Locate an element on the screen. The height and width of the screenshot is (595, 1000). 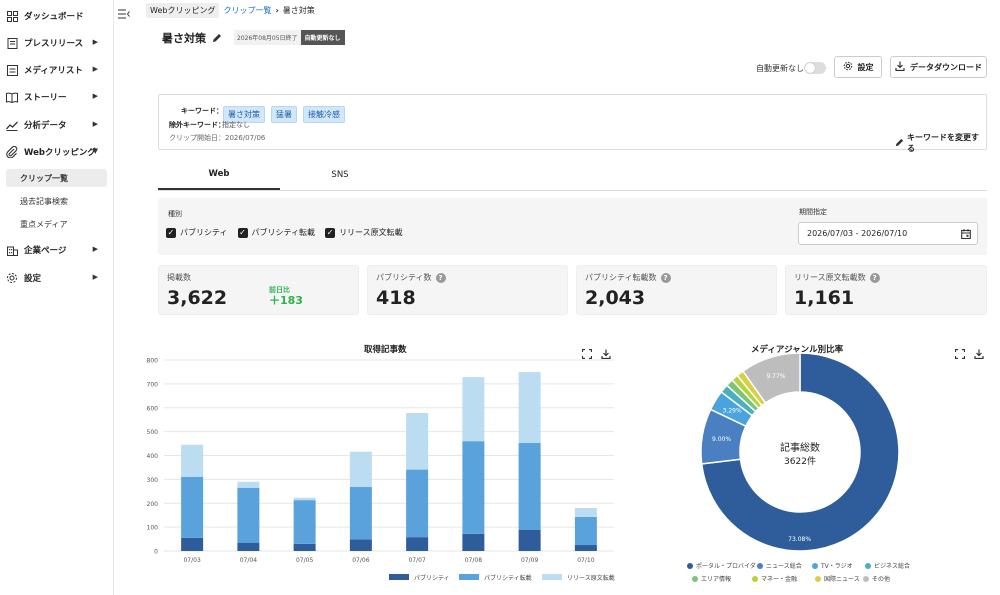
sidebar-item-label: ストーリー is located at coordinates (45, 98).